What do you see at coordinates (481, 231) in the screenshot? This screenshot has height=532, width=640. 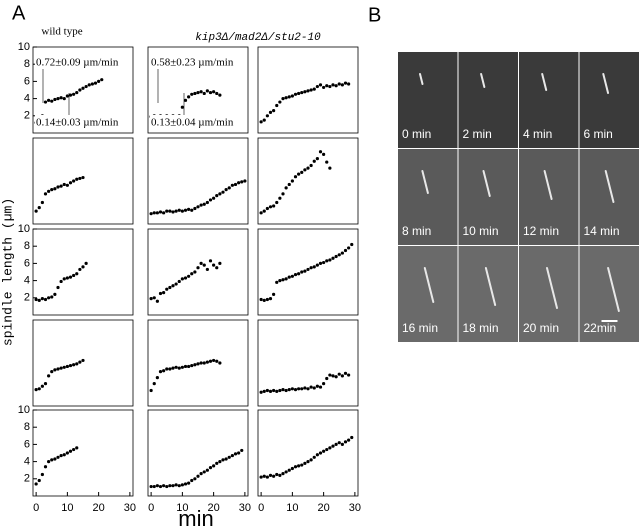 I see `frame-label: 10 min` at bounding box center [481, 231].